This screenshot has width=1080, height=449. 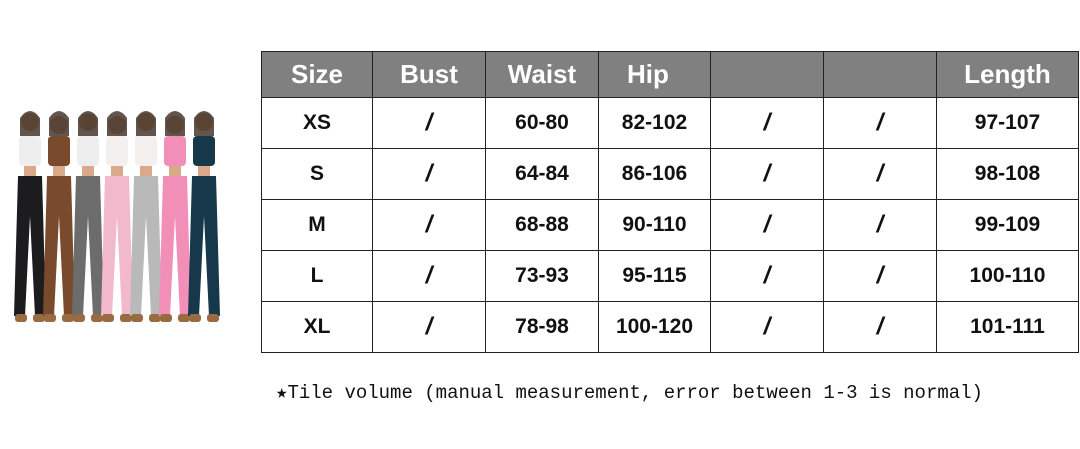 What do you see at coordinates (317, 225) in the screenshot?
I see `table-cell: M` at bounding box center [317, 225].